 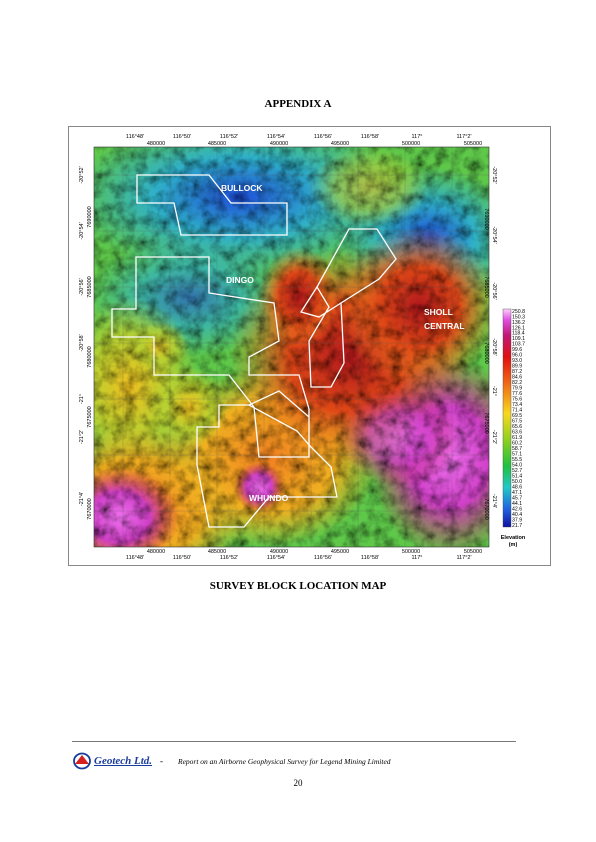 What do you see at coordinates (517, 471) in the screenshot?
I see `legend-value-label: 52.7` at bounding box center [517, 471].